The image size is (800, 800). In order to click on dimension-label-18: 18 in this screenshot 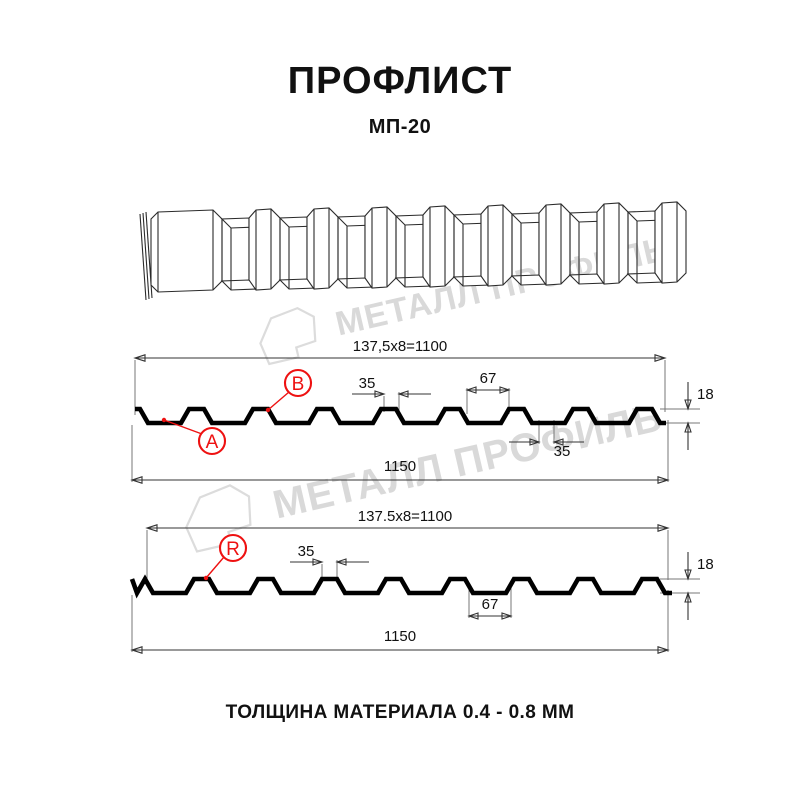, I will do `click(705, 394)`.